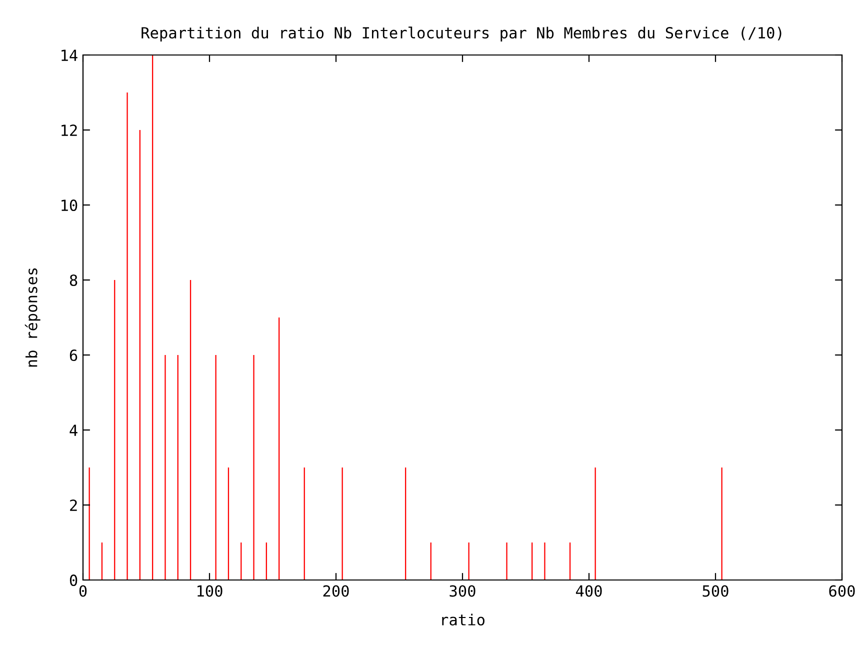 Image resolution: width=867 pixels, height=645 pixels. What do you see at coordinates (74, 430) in the screenshot?
I see `y-tick-label: 4` at bounding box center [74, 430].